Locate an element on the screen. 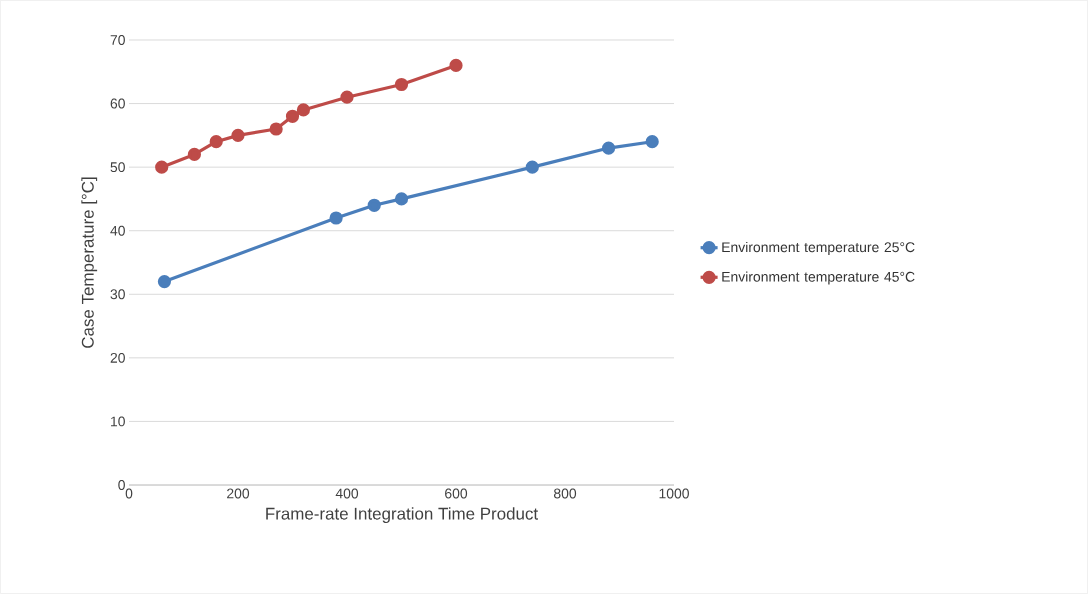 This screenshot has width=1088, height=594. y-tick-label: 20 is located at coordinates (117, 357).